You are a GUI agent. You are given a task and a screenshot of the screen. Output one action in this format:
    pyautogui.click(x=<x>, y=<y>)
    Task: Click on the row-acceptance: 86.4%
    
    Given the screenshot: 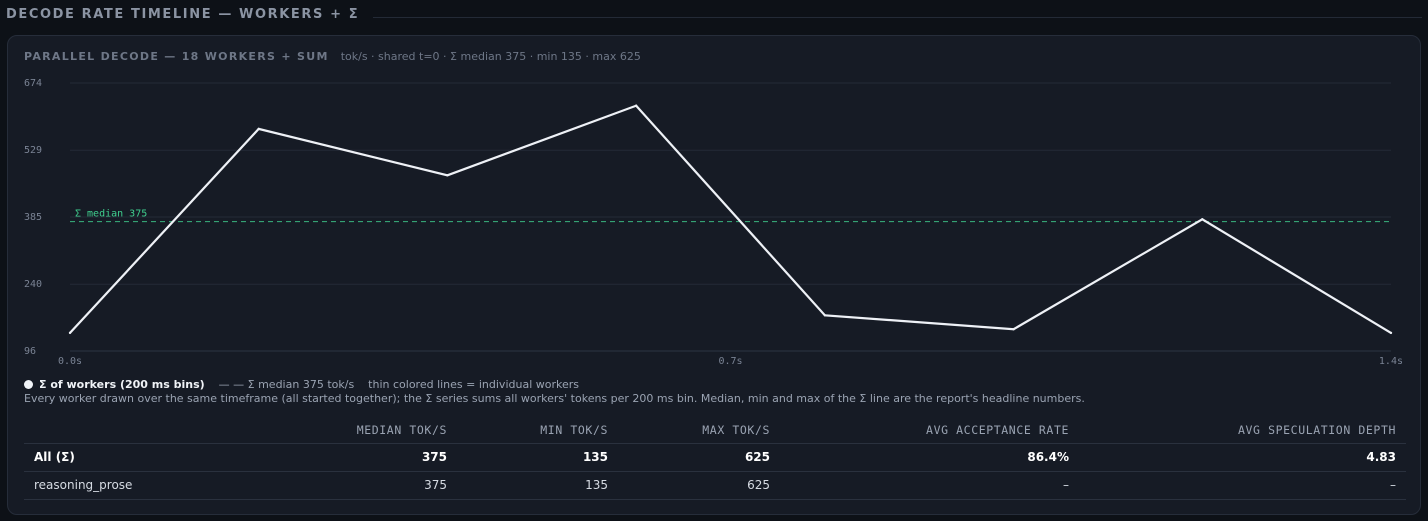 What is the action you would take?
    pyautogui.click(x=929, y=457)
    